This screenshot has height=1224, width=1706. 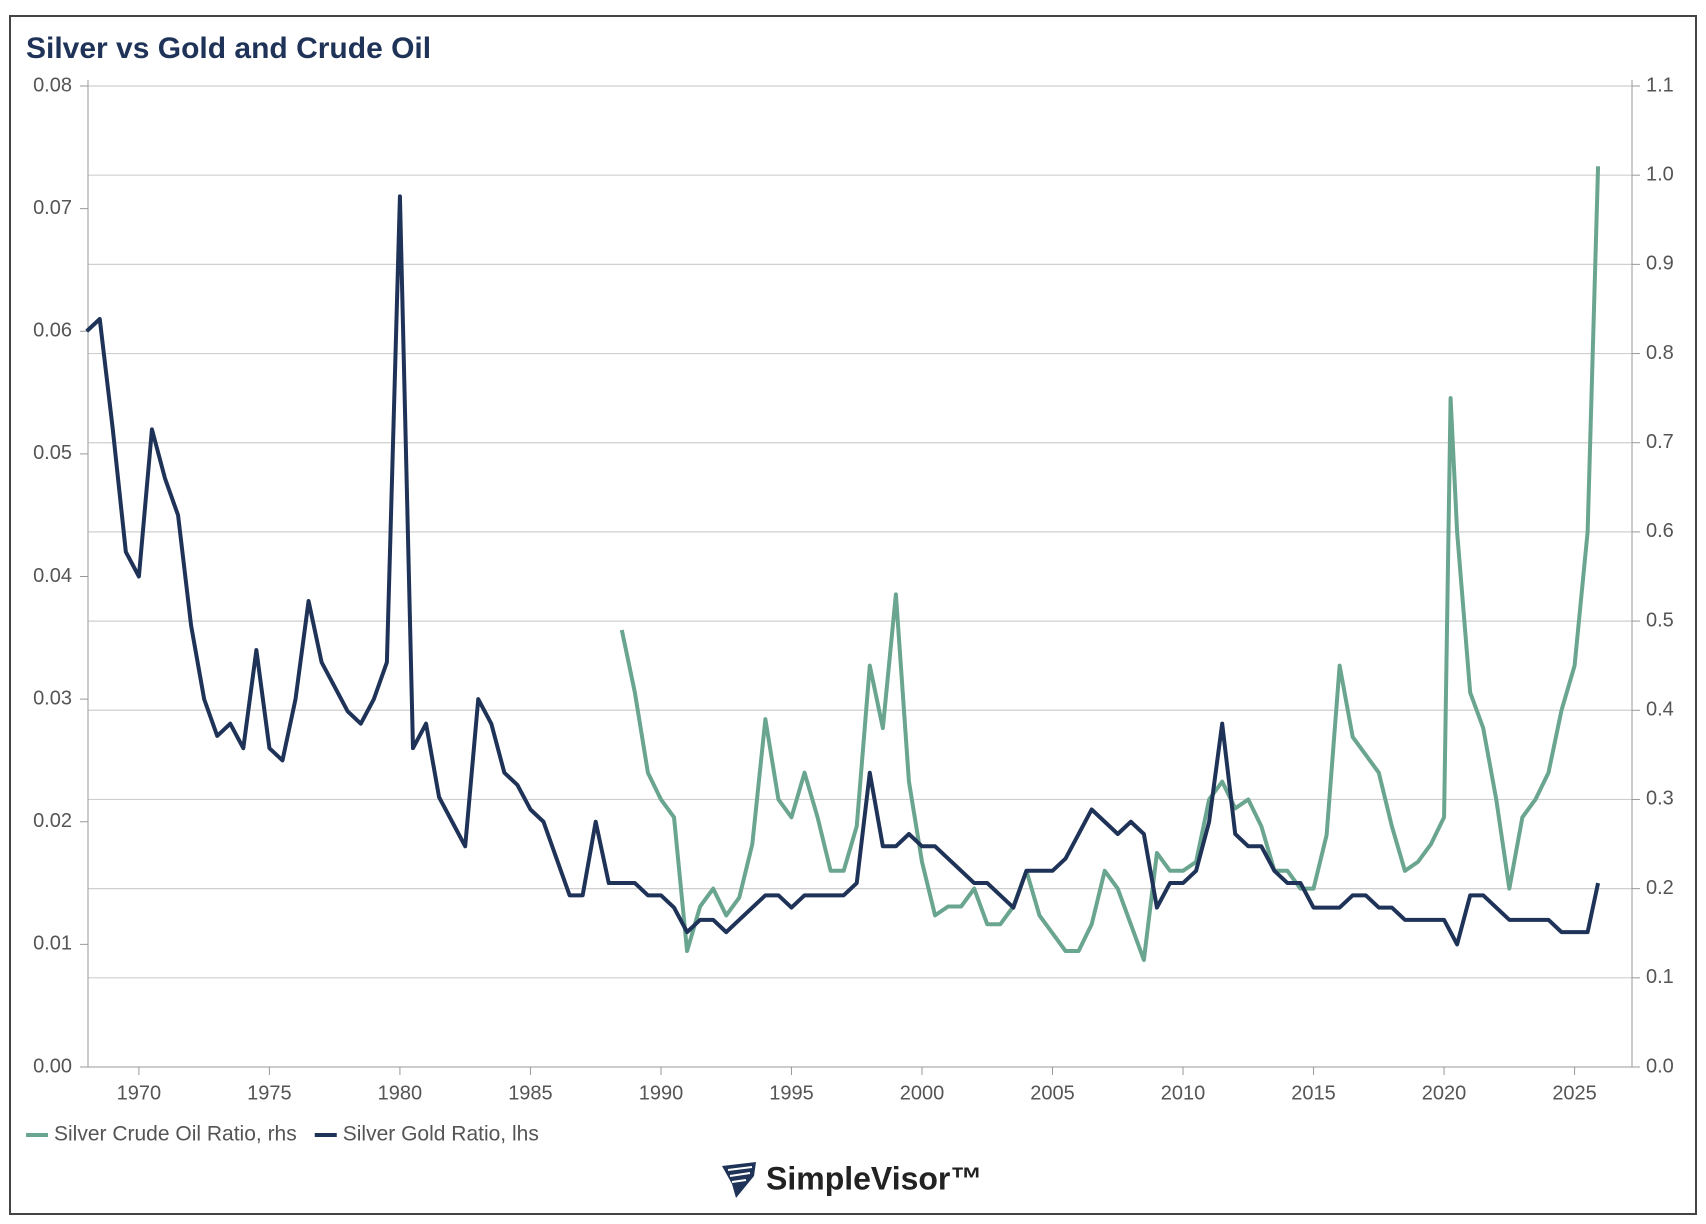 I want to click on x-tick-label: 2010, so click(x=1183, y=1093).